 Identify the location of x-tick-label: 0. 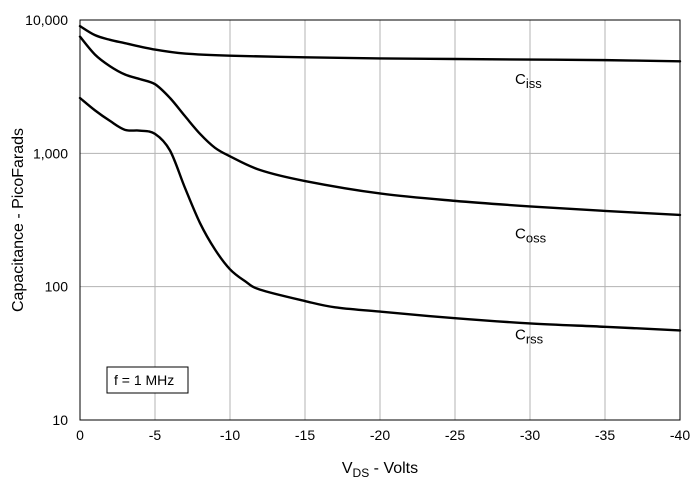
(80, 435).